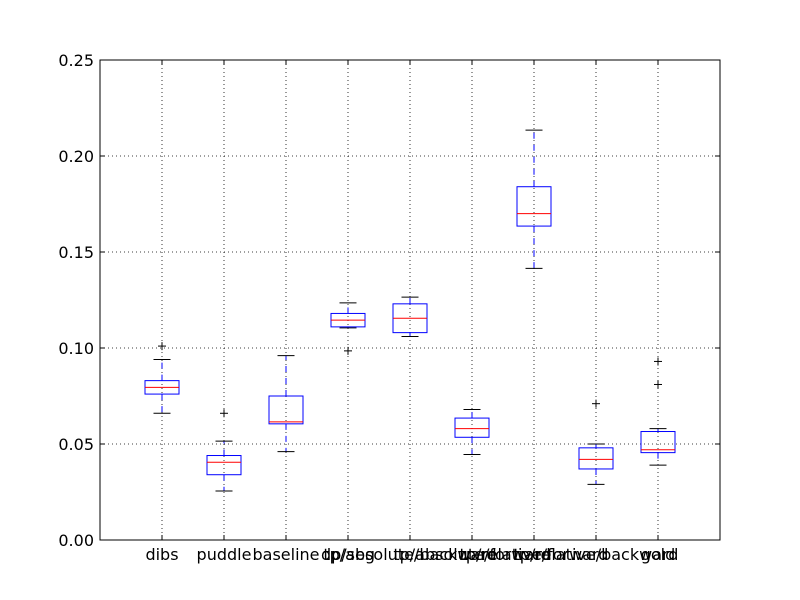 This screenshot has width=800, height=600. What do you see at coordinates (76, 444) in the screenshot?
I see `y-tick-label: 0.05` at bounding box center [76, 444].